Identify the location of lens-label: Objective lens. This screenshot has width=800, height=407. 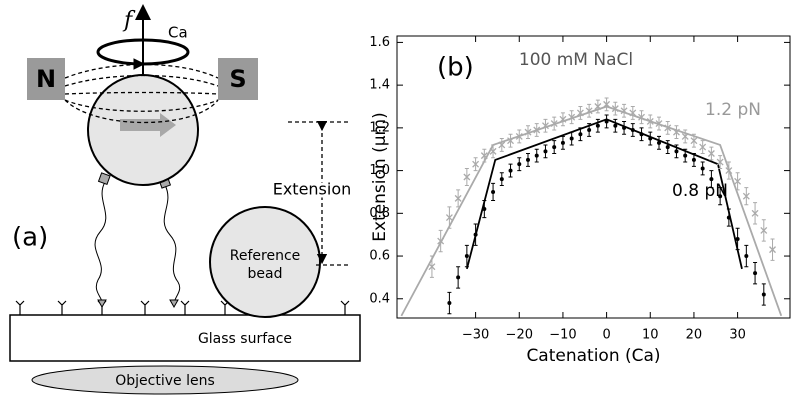
(165, 381).